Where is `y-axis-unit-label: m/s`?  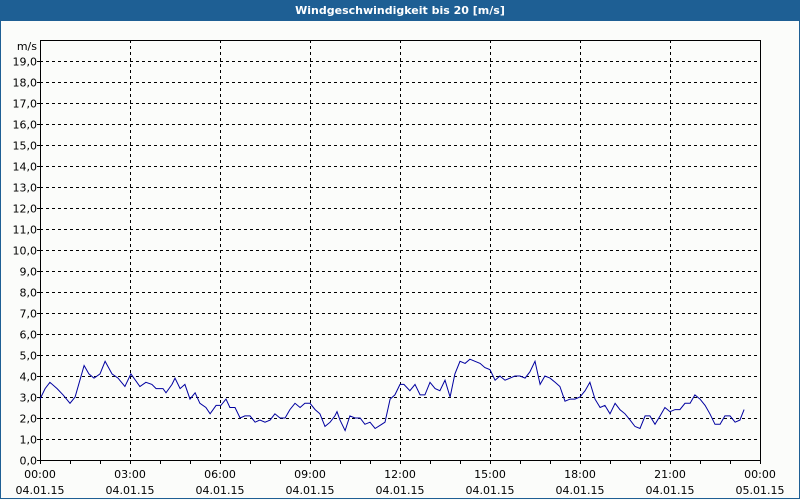
y-axis-unit-label: m/s is located at coordinates (27, 46).